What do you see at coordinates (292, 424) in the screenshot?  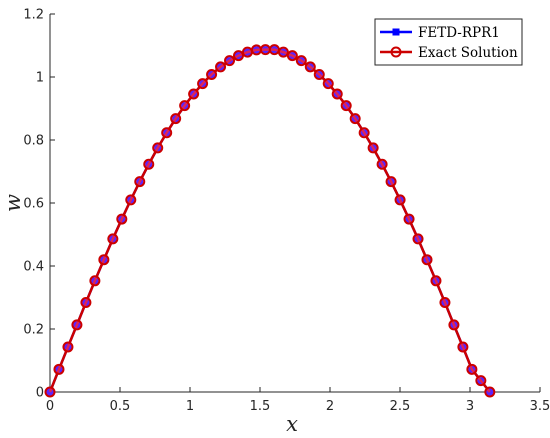 I see `x-axis-label: x` at bounding box center [292, 424].